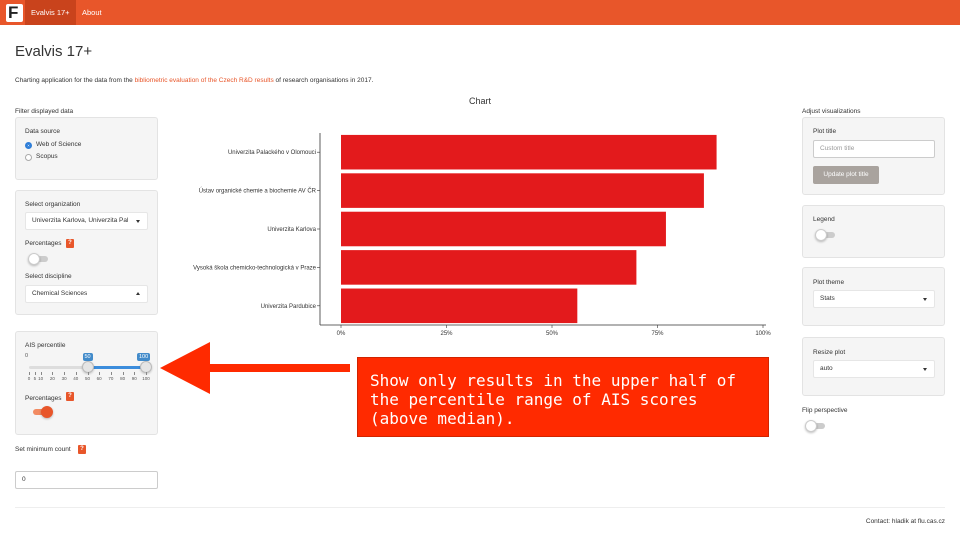 This screenshot has height=533, width=960. Describe the element at coordinates (50, 12) in the screenshot. I see `tab-evalvis: Evalvis 17+` at that location.